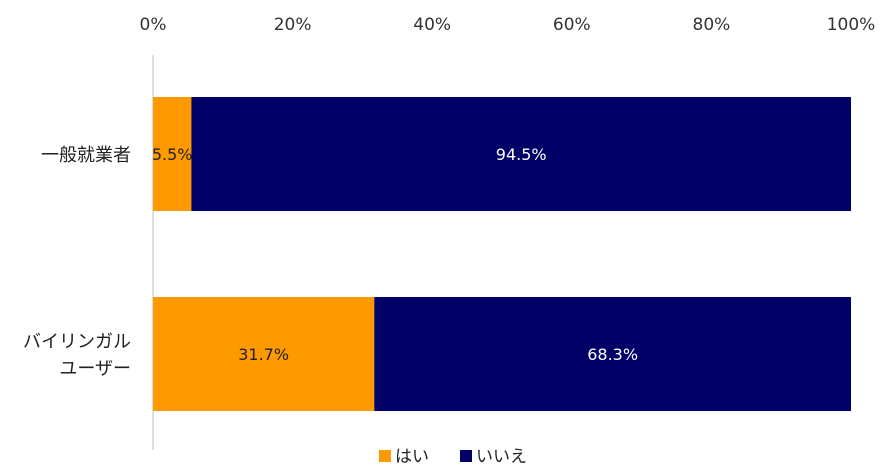 This screenshot has height=468, width=880. I want to click on data-label: 94.5%, so click(521, 154).